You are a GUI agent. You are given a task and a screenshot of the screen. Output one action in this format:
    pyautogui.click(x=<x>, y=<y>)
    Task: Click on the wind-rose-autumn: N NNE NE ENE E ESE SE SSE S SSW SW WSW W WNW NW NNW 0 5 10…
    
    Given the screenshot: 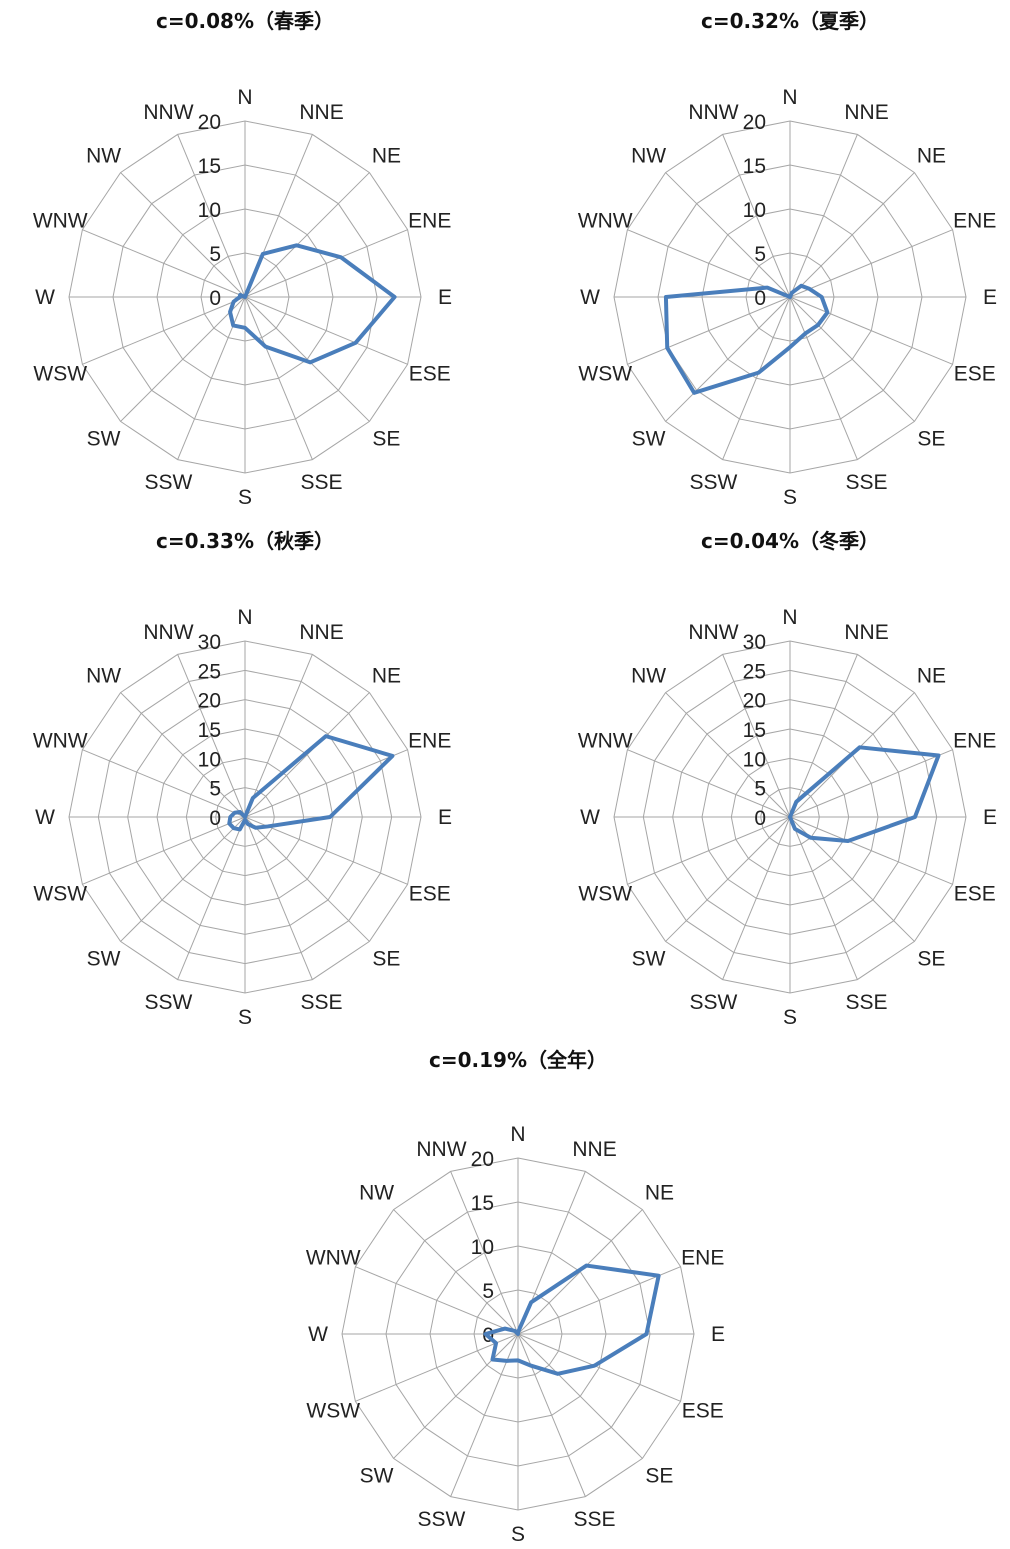 What is the action you would take?
    pyautogui.click(x=242, y=817)
    